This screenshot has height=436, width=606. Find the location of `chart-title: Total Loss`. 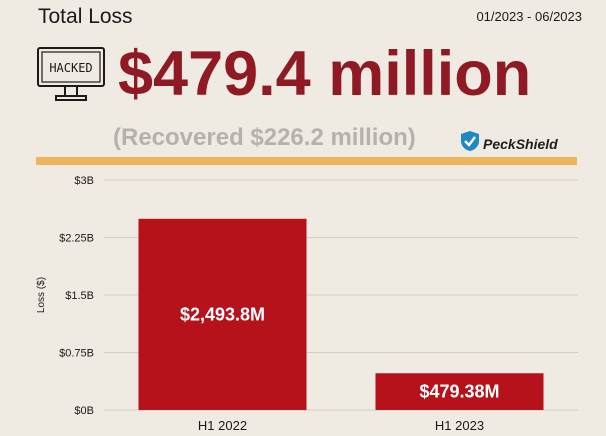

chart-title: Total Loss is located at coordinates (85, 16).